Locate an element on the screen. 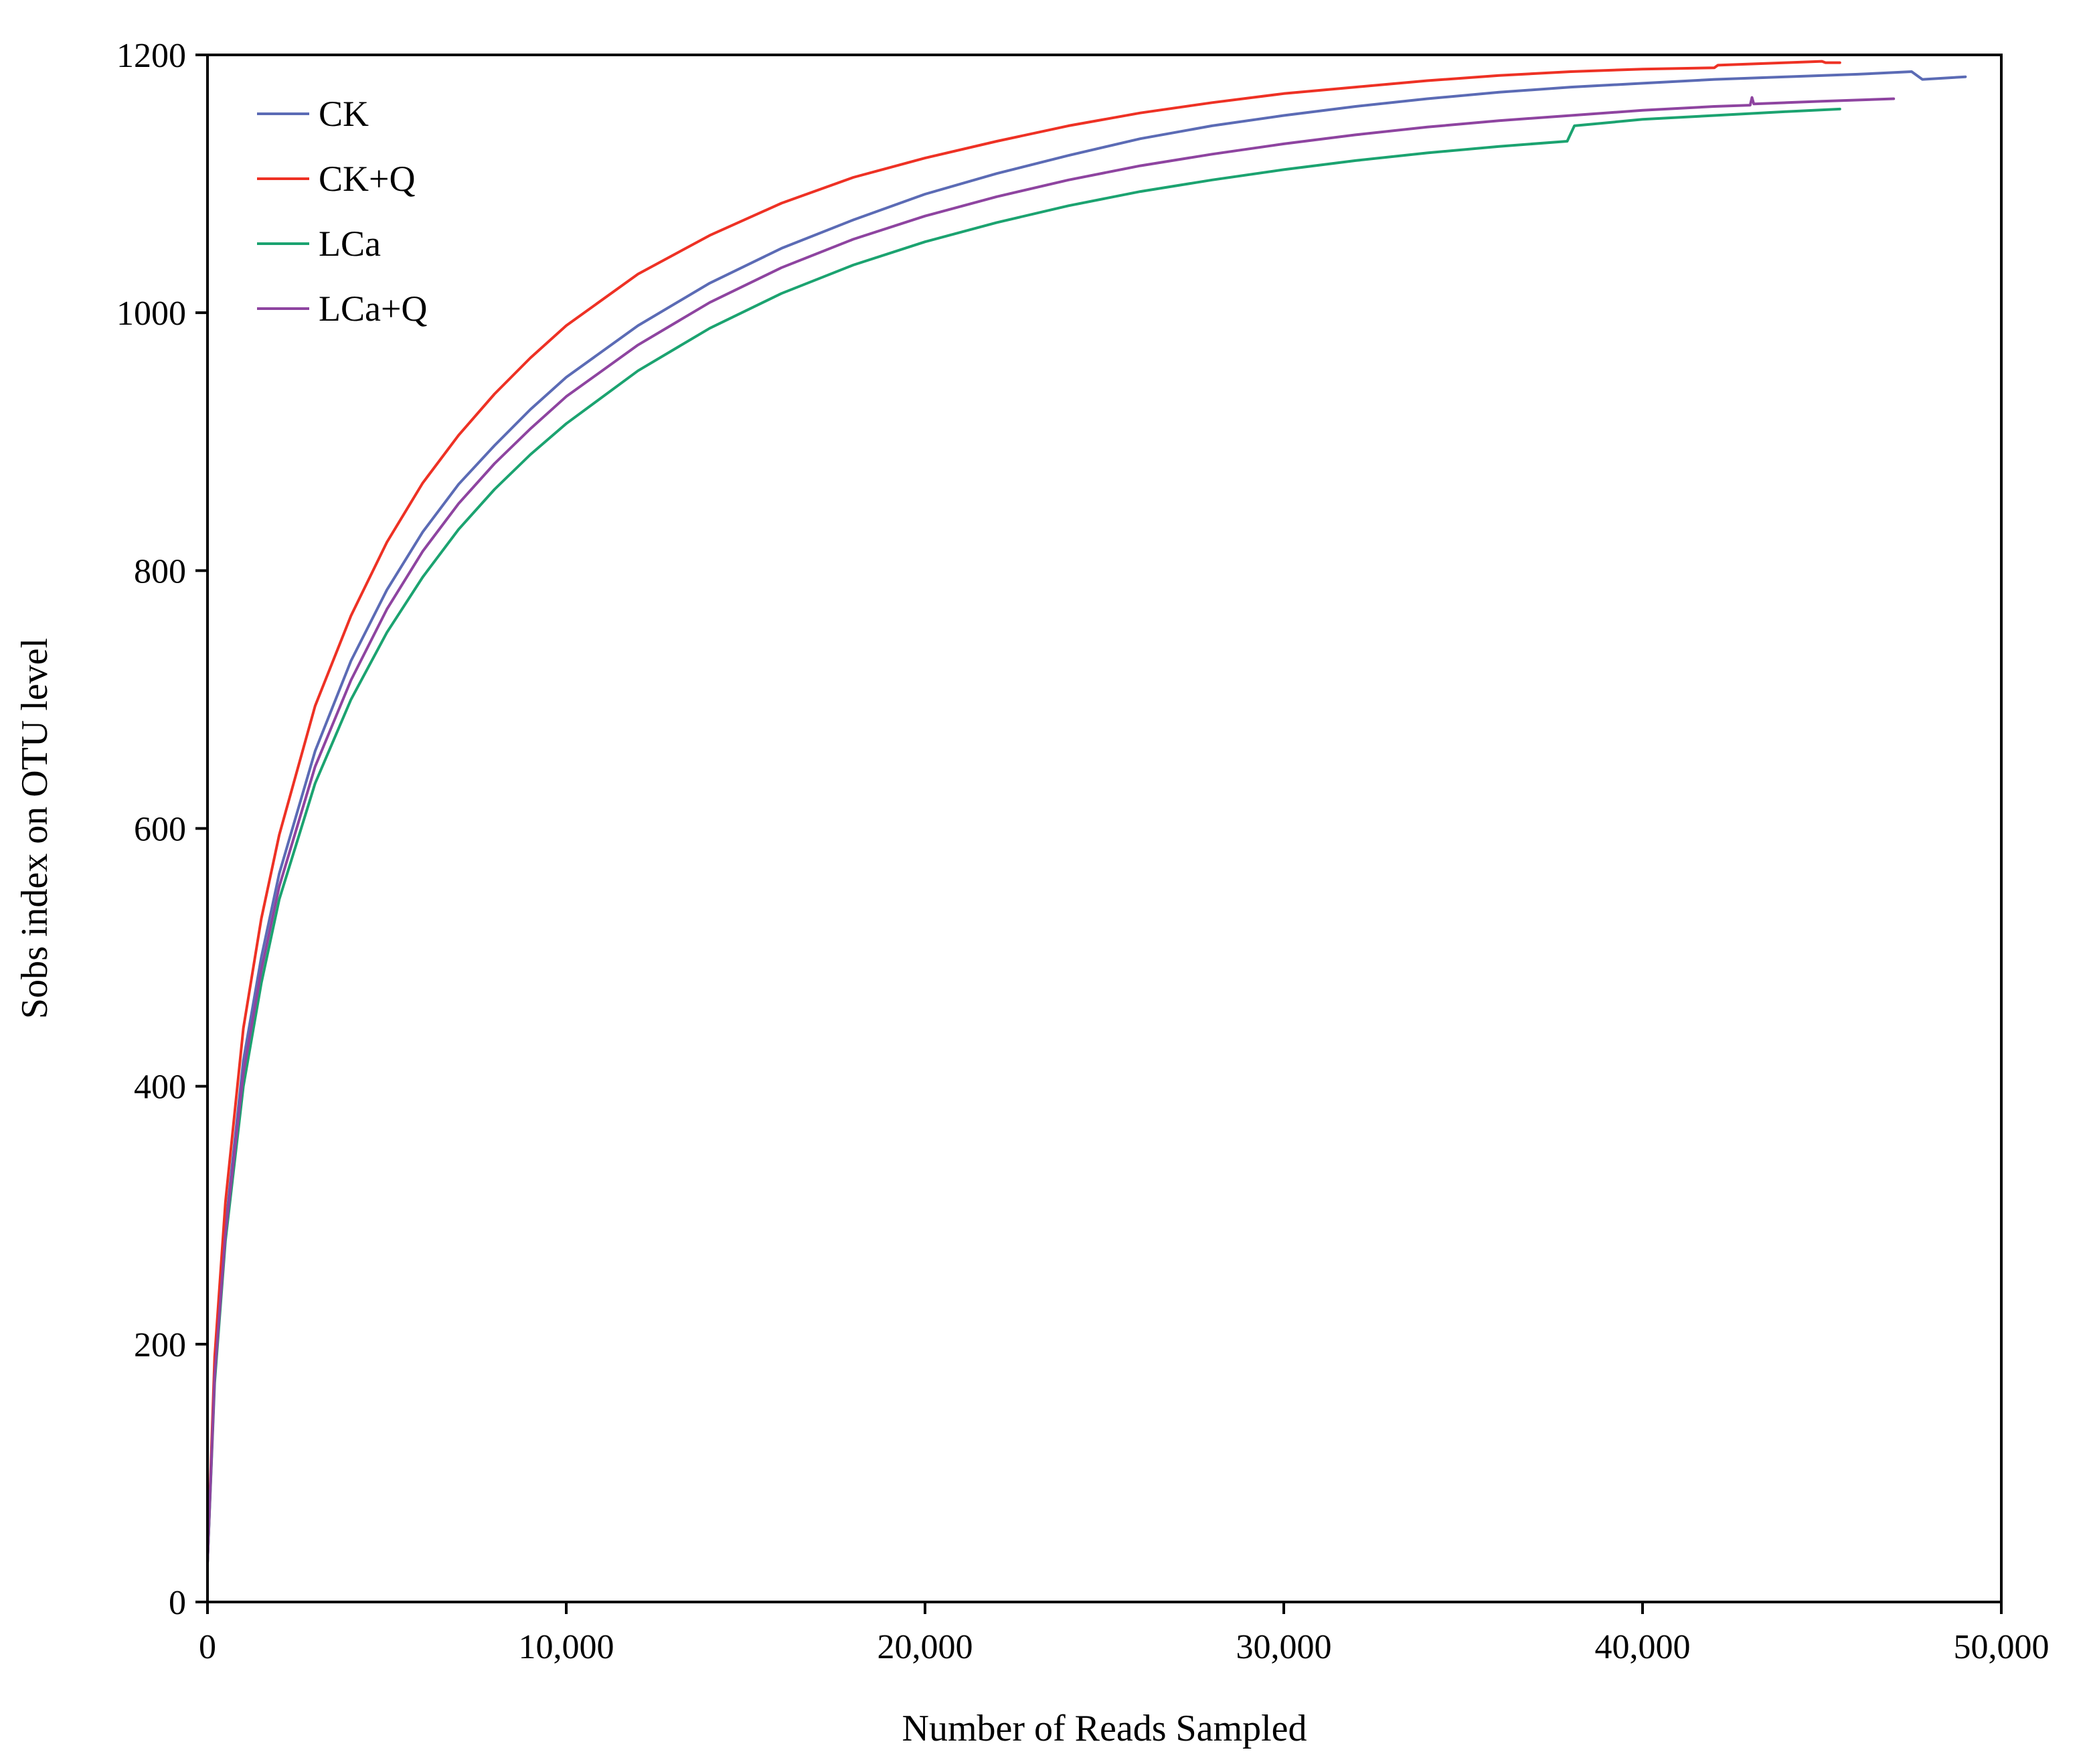 The image size is (2091, 1764). y-tick-label: 600 is located at coordinates (160, 830).